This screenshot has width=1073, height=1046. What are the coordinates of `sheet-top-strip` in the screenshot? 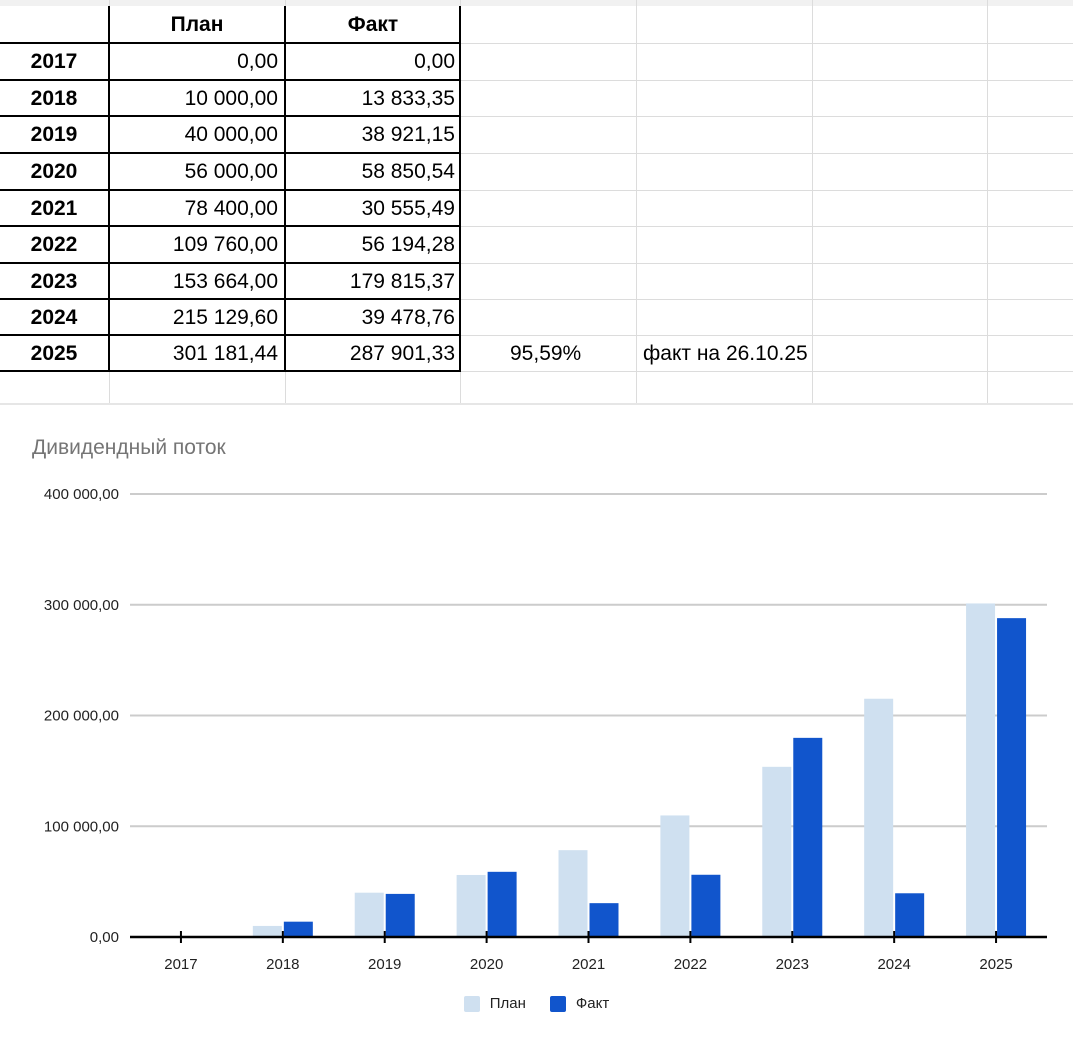 It's located at (536, 3).